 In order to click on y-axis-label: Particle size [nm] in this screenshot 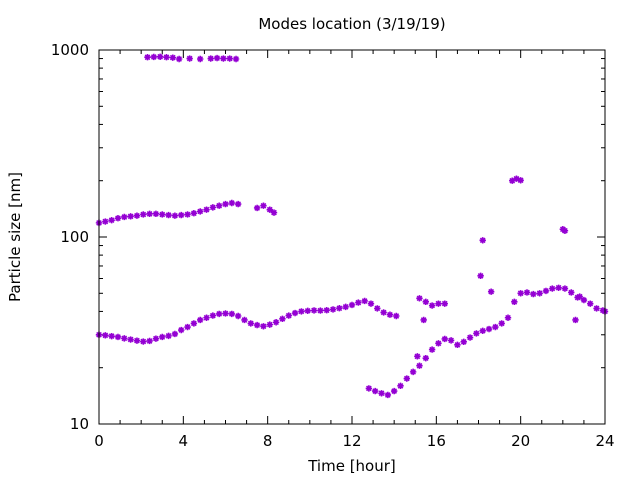, I will do `click(15, 237)`.